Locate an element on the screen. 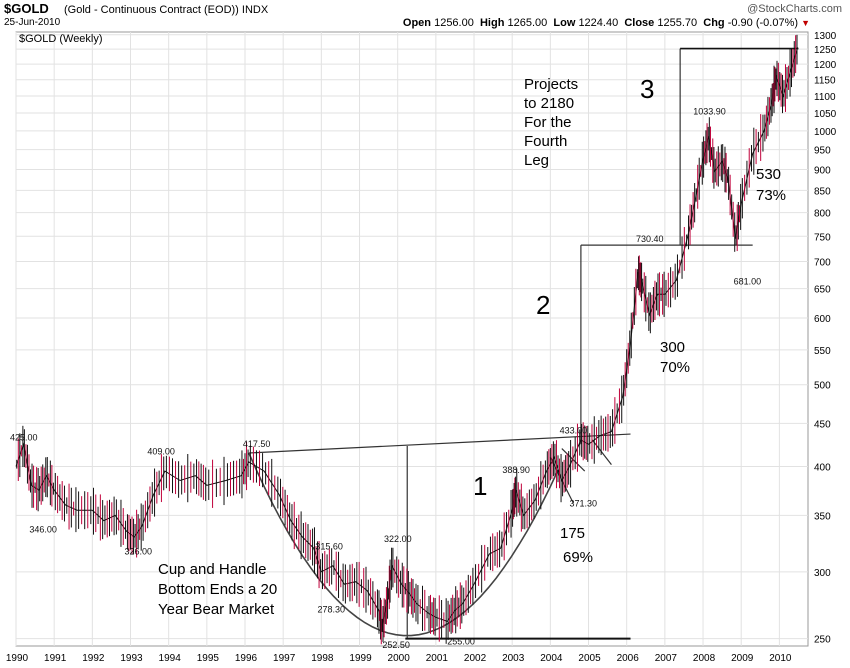 The image size is (850, 668). high-label: High is located at coordinates (492, 23).